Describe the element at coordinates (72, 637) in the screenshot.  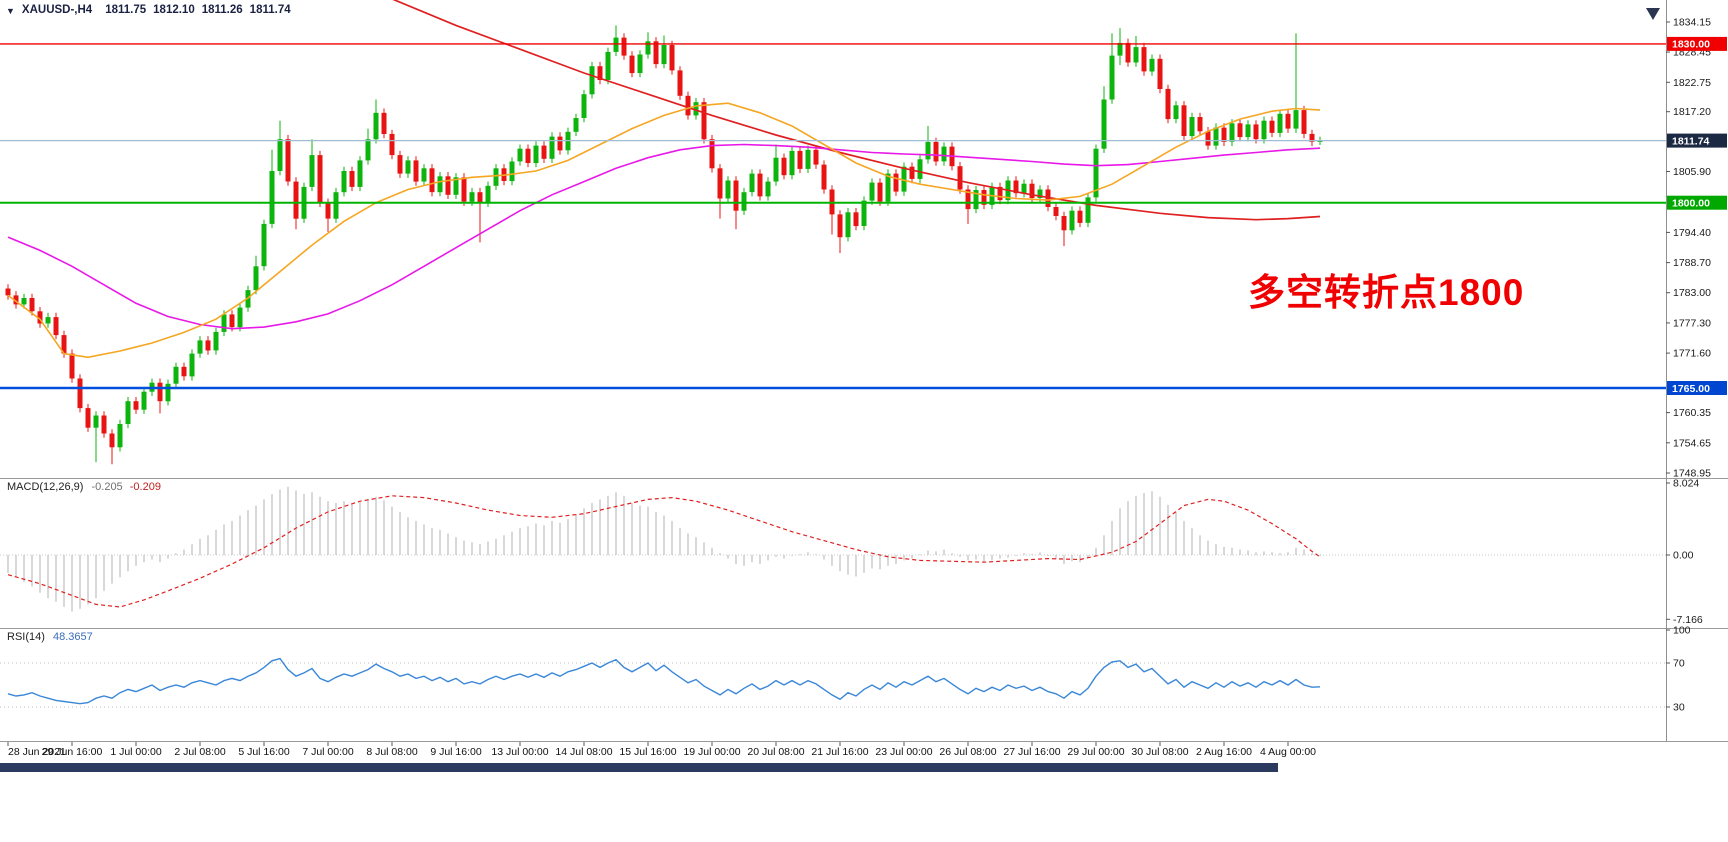
I see `rsi-value: 48.3657` at that location.